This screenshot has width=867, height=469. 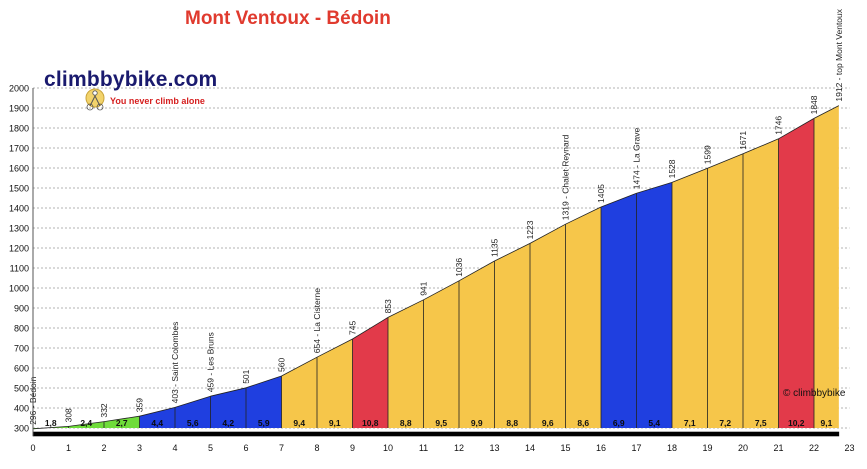 I want to click on x-tick-label: 10, so click(x=388, y=448).